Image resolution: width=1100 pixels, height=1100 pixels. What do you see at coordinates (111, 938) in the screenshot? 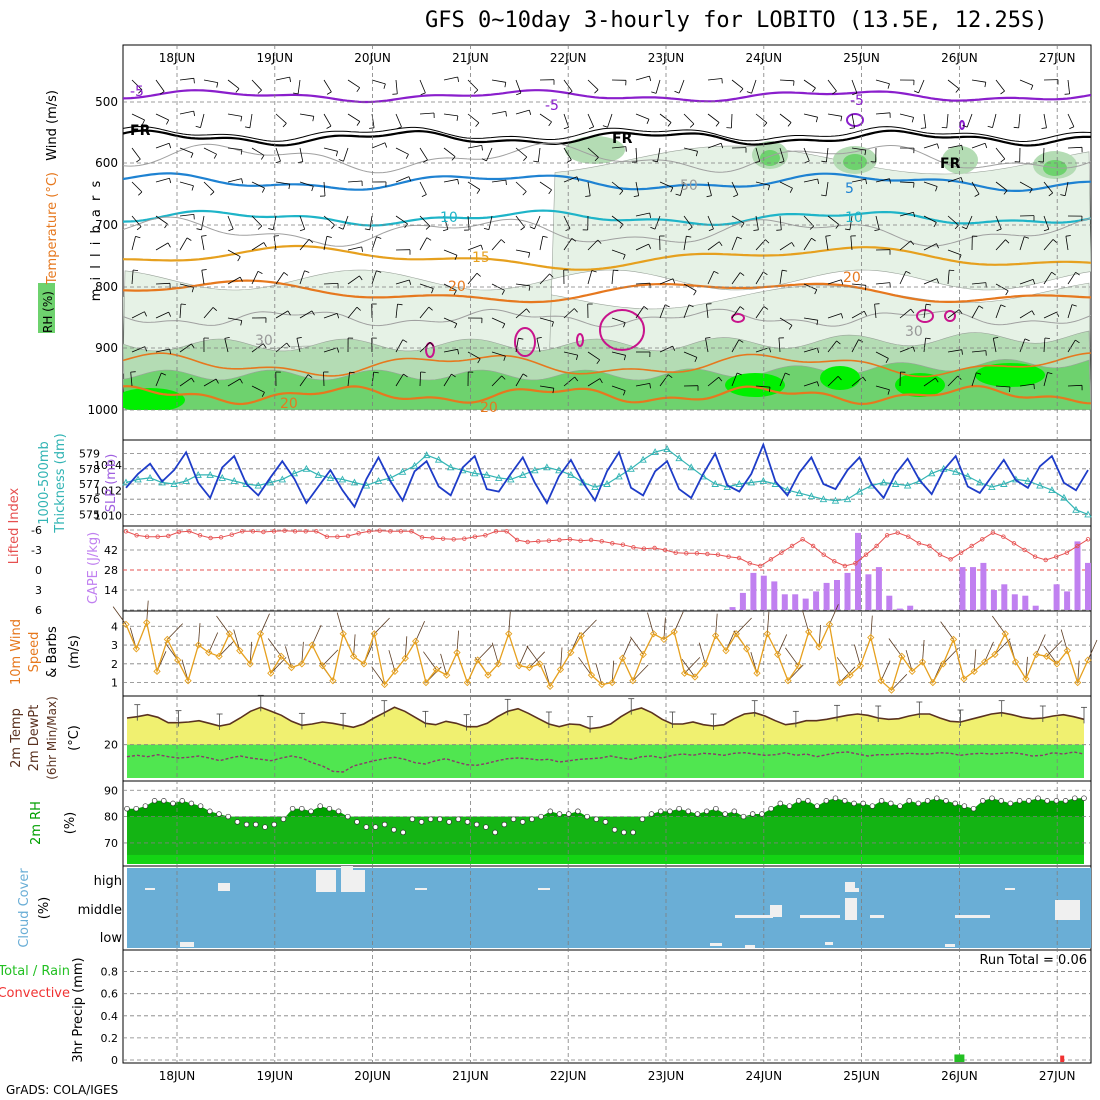
I see `ytick-cloud-low: low` at bounding box center [111, 938].